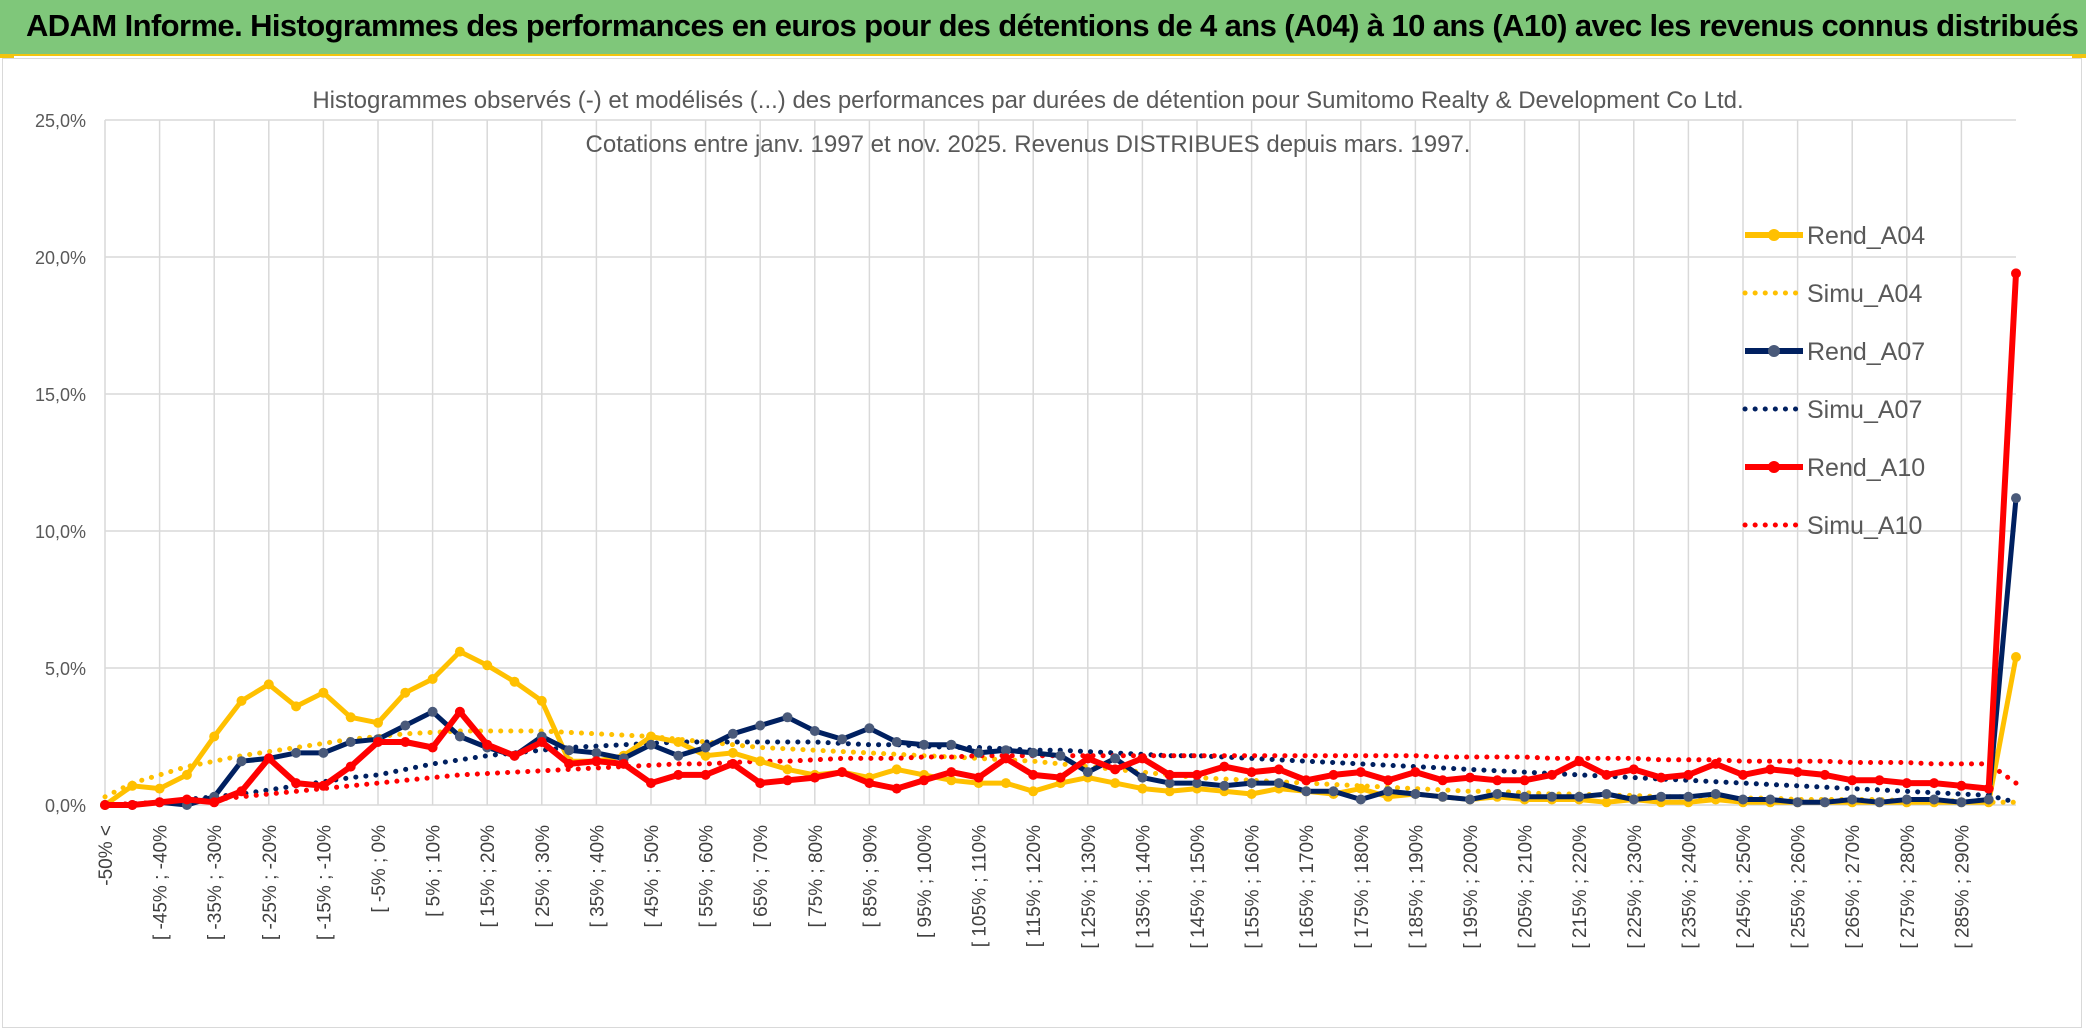 This screenshot has height=1033, width=2086. What do you see at coordinates (1416, 887) in the screenshot?
I see `x-tick-label: [ 185% ; 190%` at bounding box center [1416, 887].